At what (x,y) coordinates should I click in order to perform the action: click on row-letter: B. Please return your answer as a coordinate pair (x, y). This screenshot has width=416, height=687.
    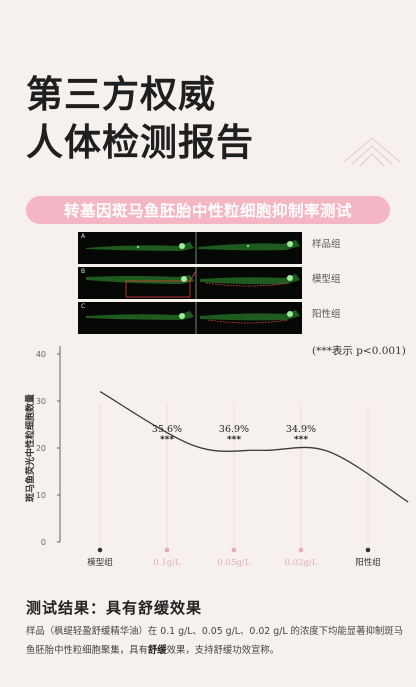
    Looking at the image, I should click on (83, 271).